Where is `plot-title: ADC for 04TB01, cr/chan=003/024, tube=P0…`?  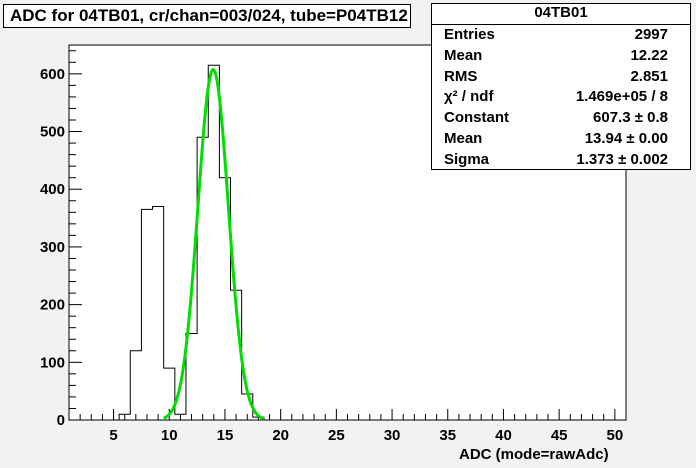 plot-title: ADC for 04TB01, cr/chan=003/024, tube=P0… is located at coordinates (207, 16).